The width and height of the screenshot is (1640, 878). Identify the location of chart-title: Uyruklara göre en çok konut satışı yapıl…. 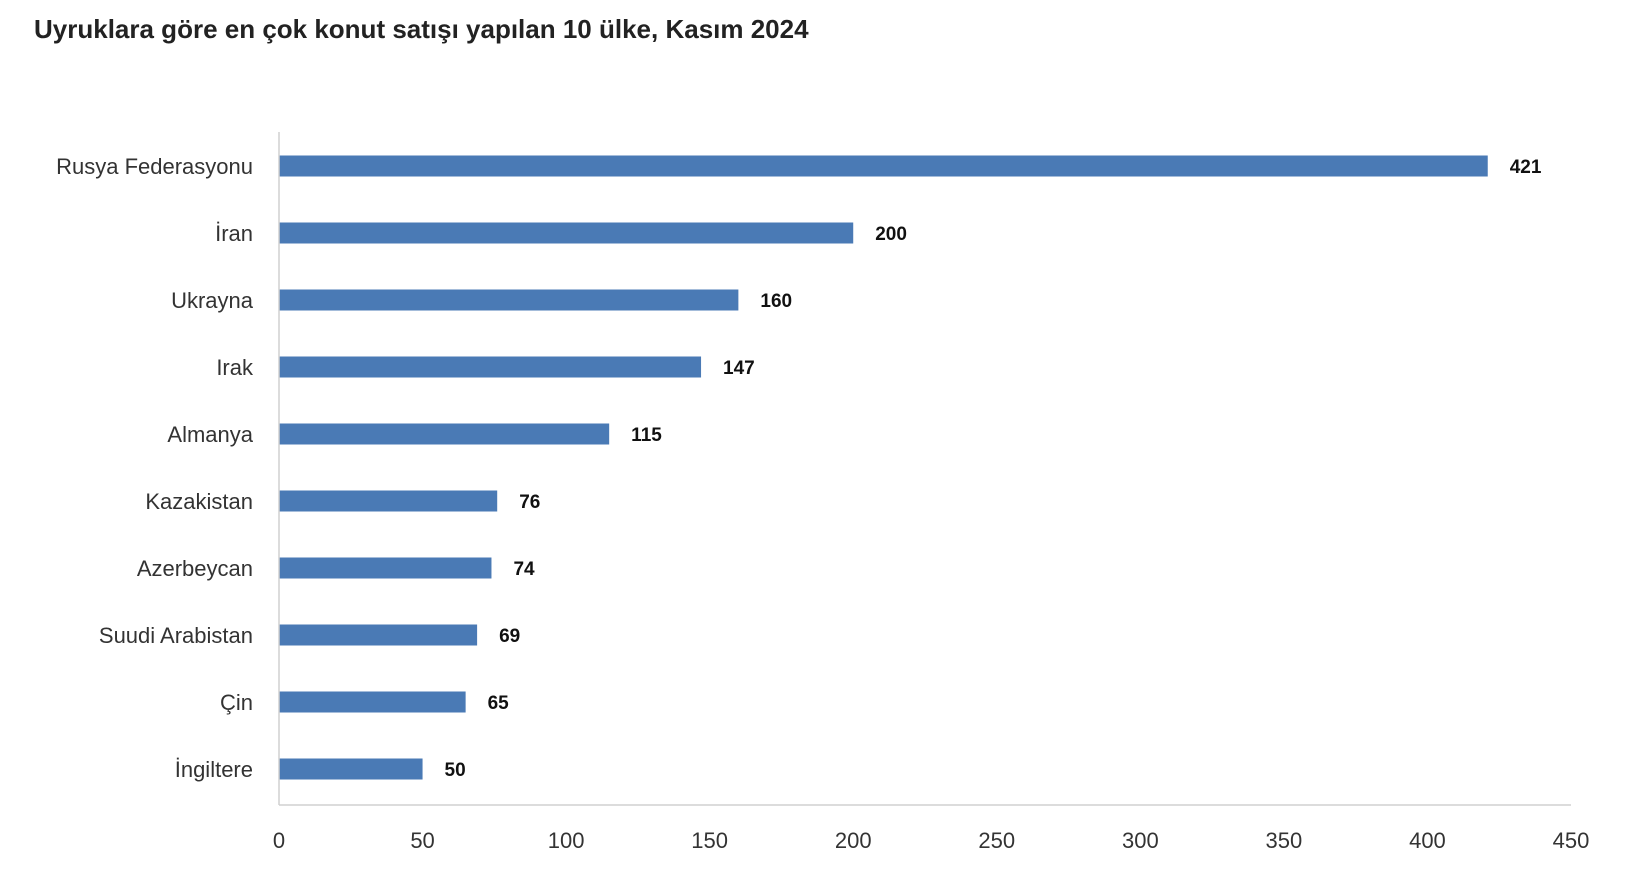
(421, 29).